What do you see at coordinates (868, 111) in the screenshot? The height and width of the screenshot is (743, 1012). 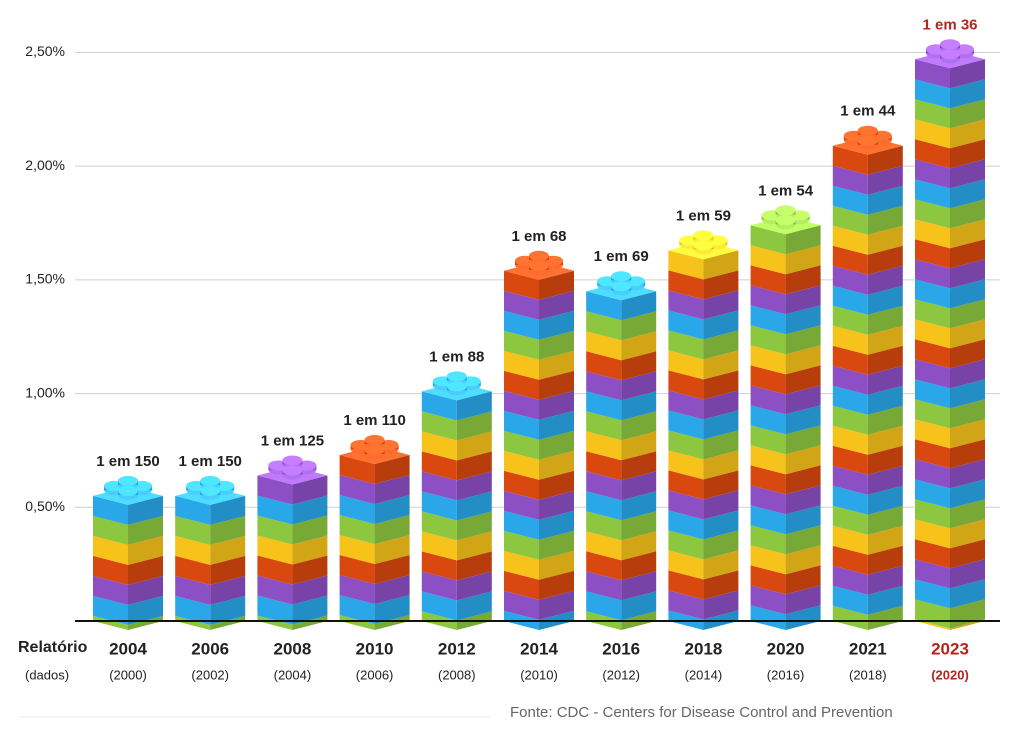 I see `bar-annotation: 1 em 44` at bounding box center [868, 111].